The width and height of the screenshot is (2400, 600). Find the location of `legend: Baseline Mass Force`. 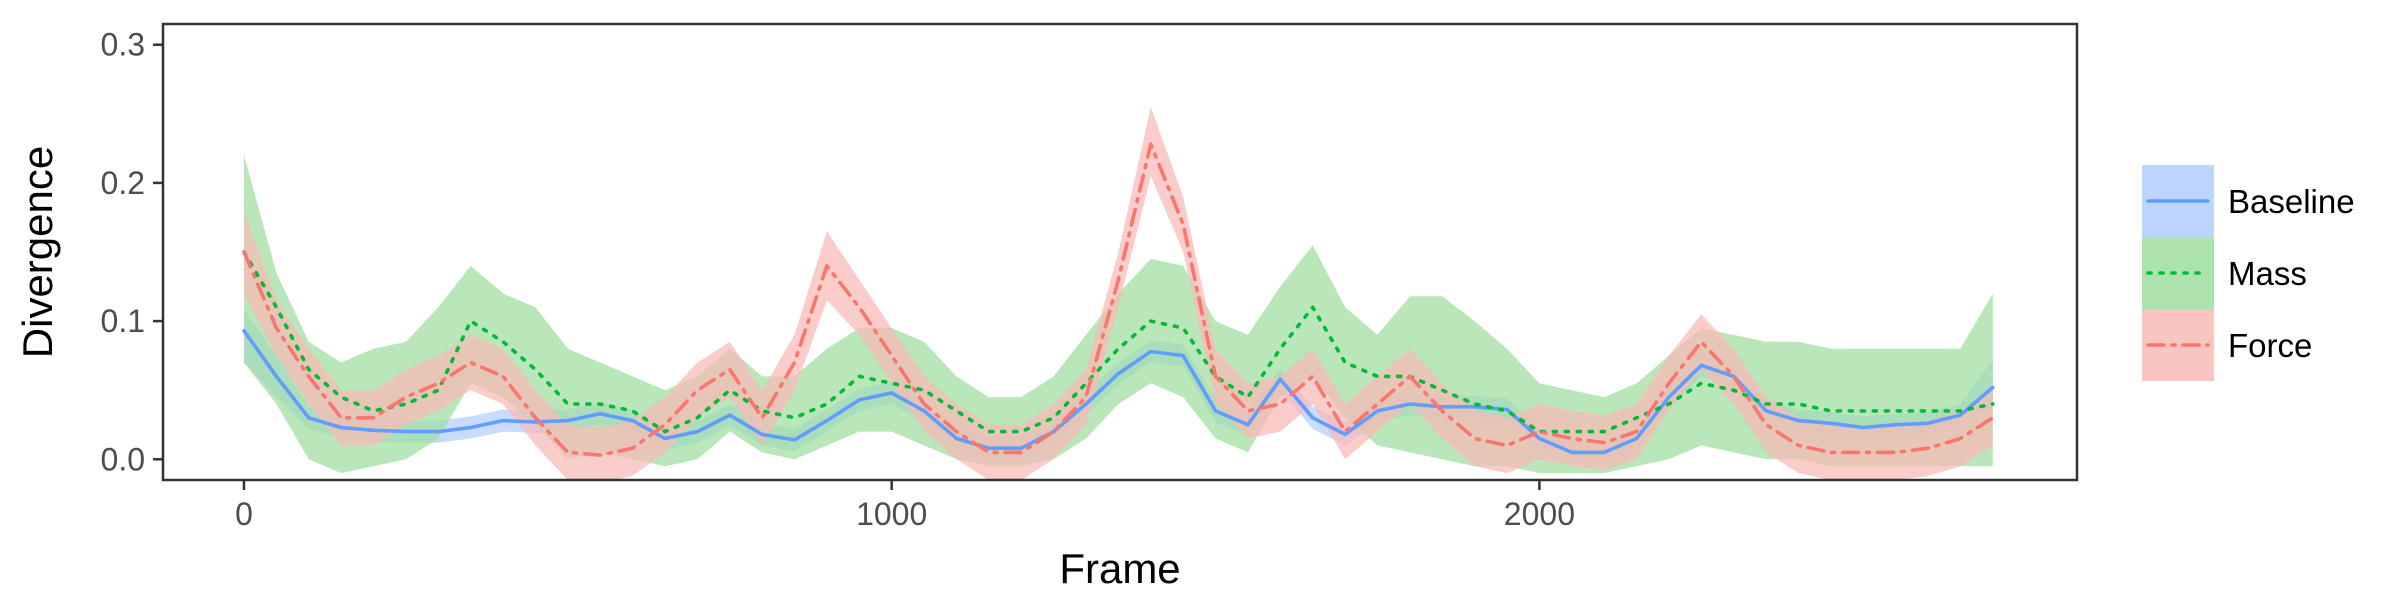

legend: Baseline Mass Force is located at coordinates (2248, 273).